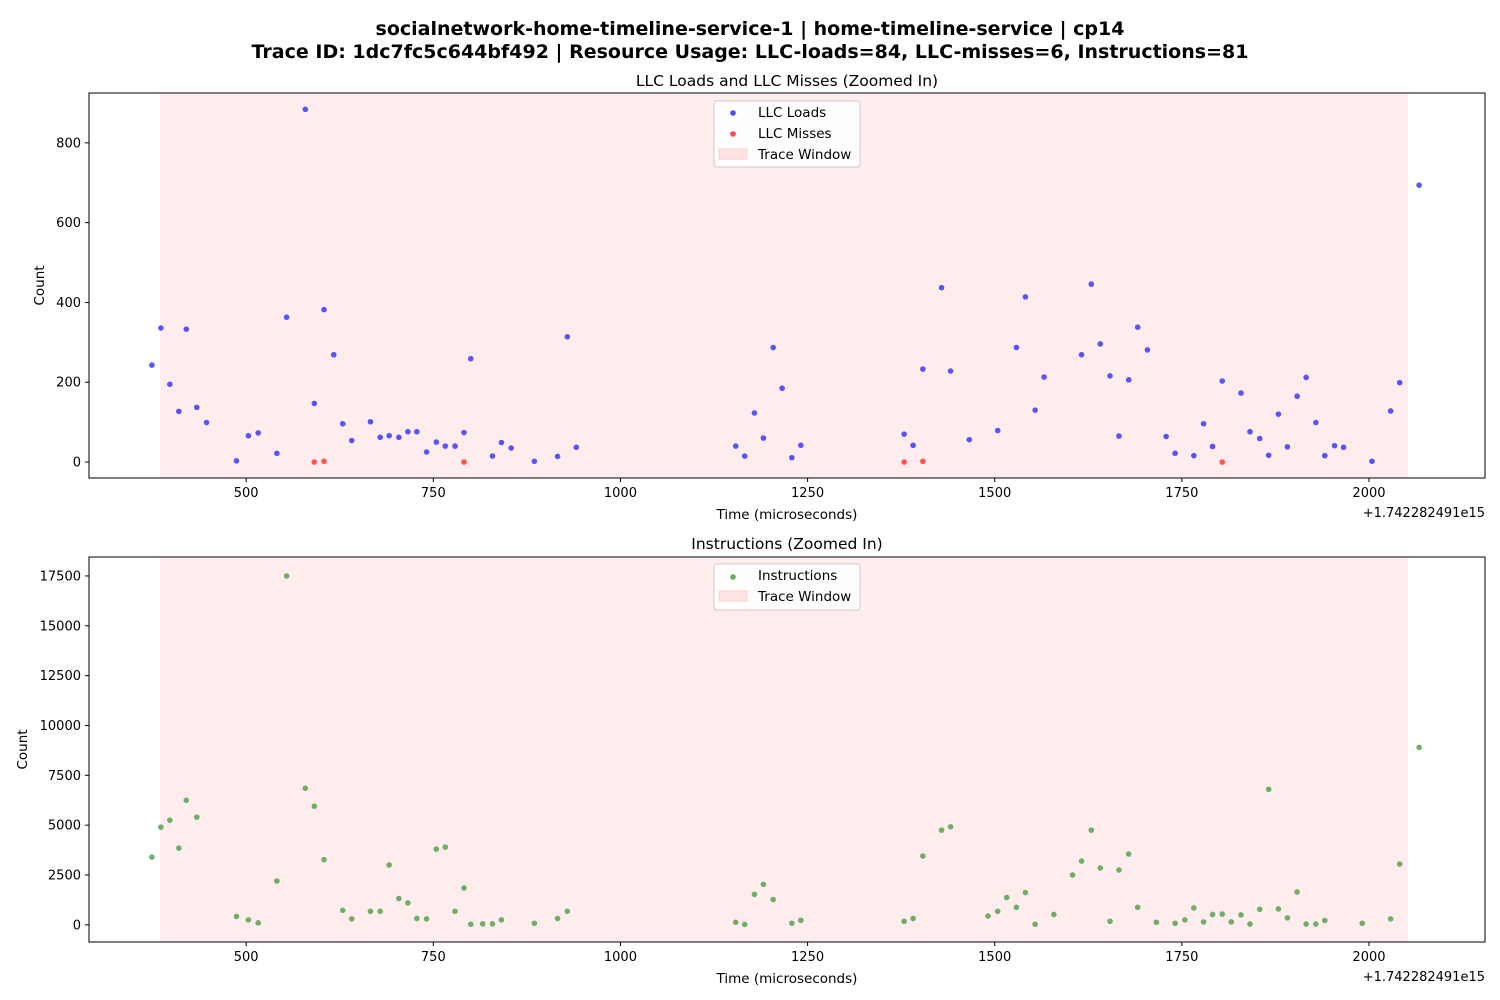 The width and height of the screenshot is (1500, 1000). Describe the element at coordinates (620, 957) in the screenshot. I see `x-tick-label: 1000` at that location.